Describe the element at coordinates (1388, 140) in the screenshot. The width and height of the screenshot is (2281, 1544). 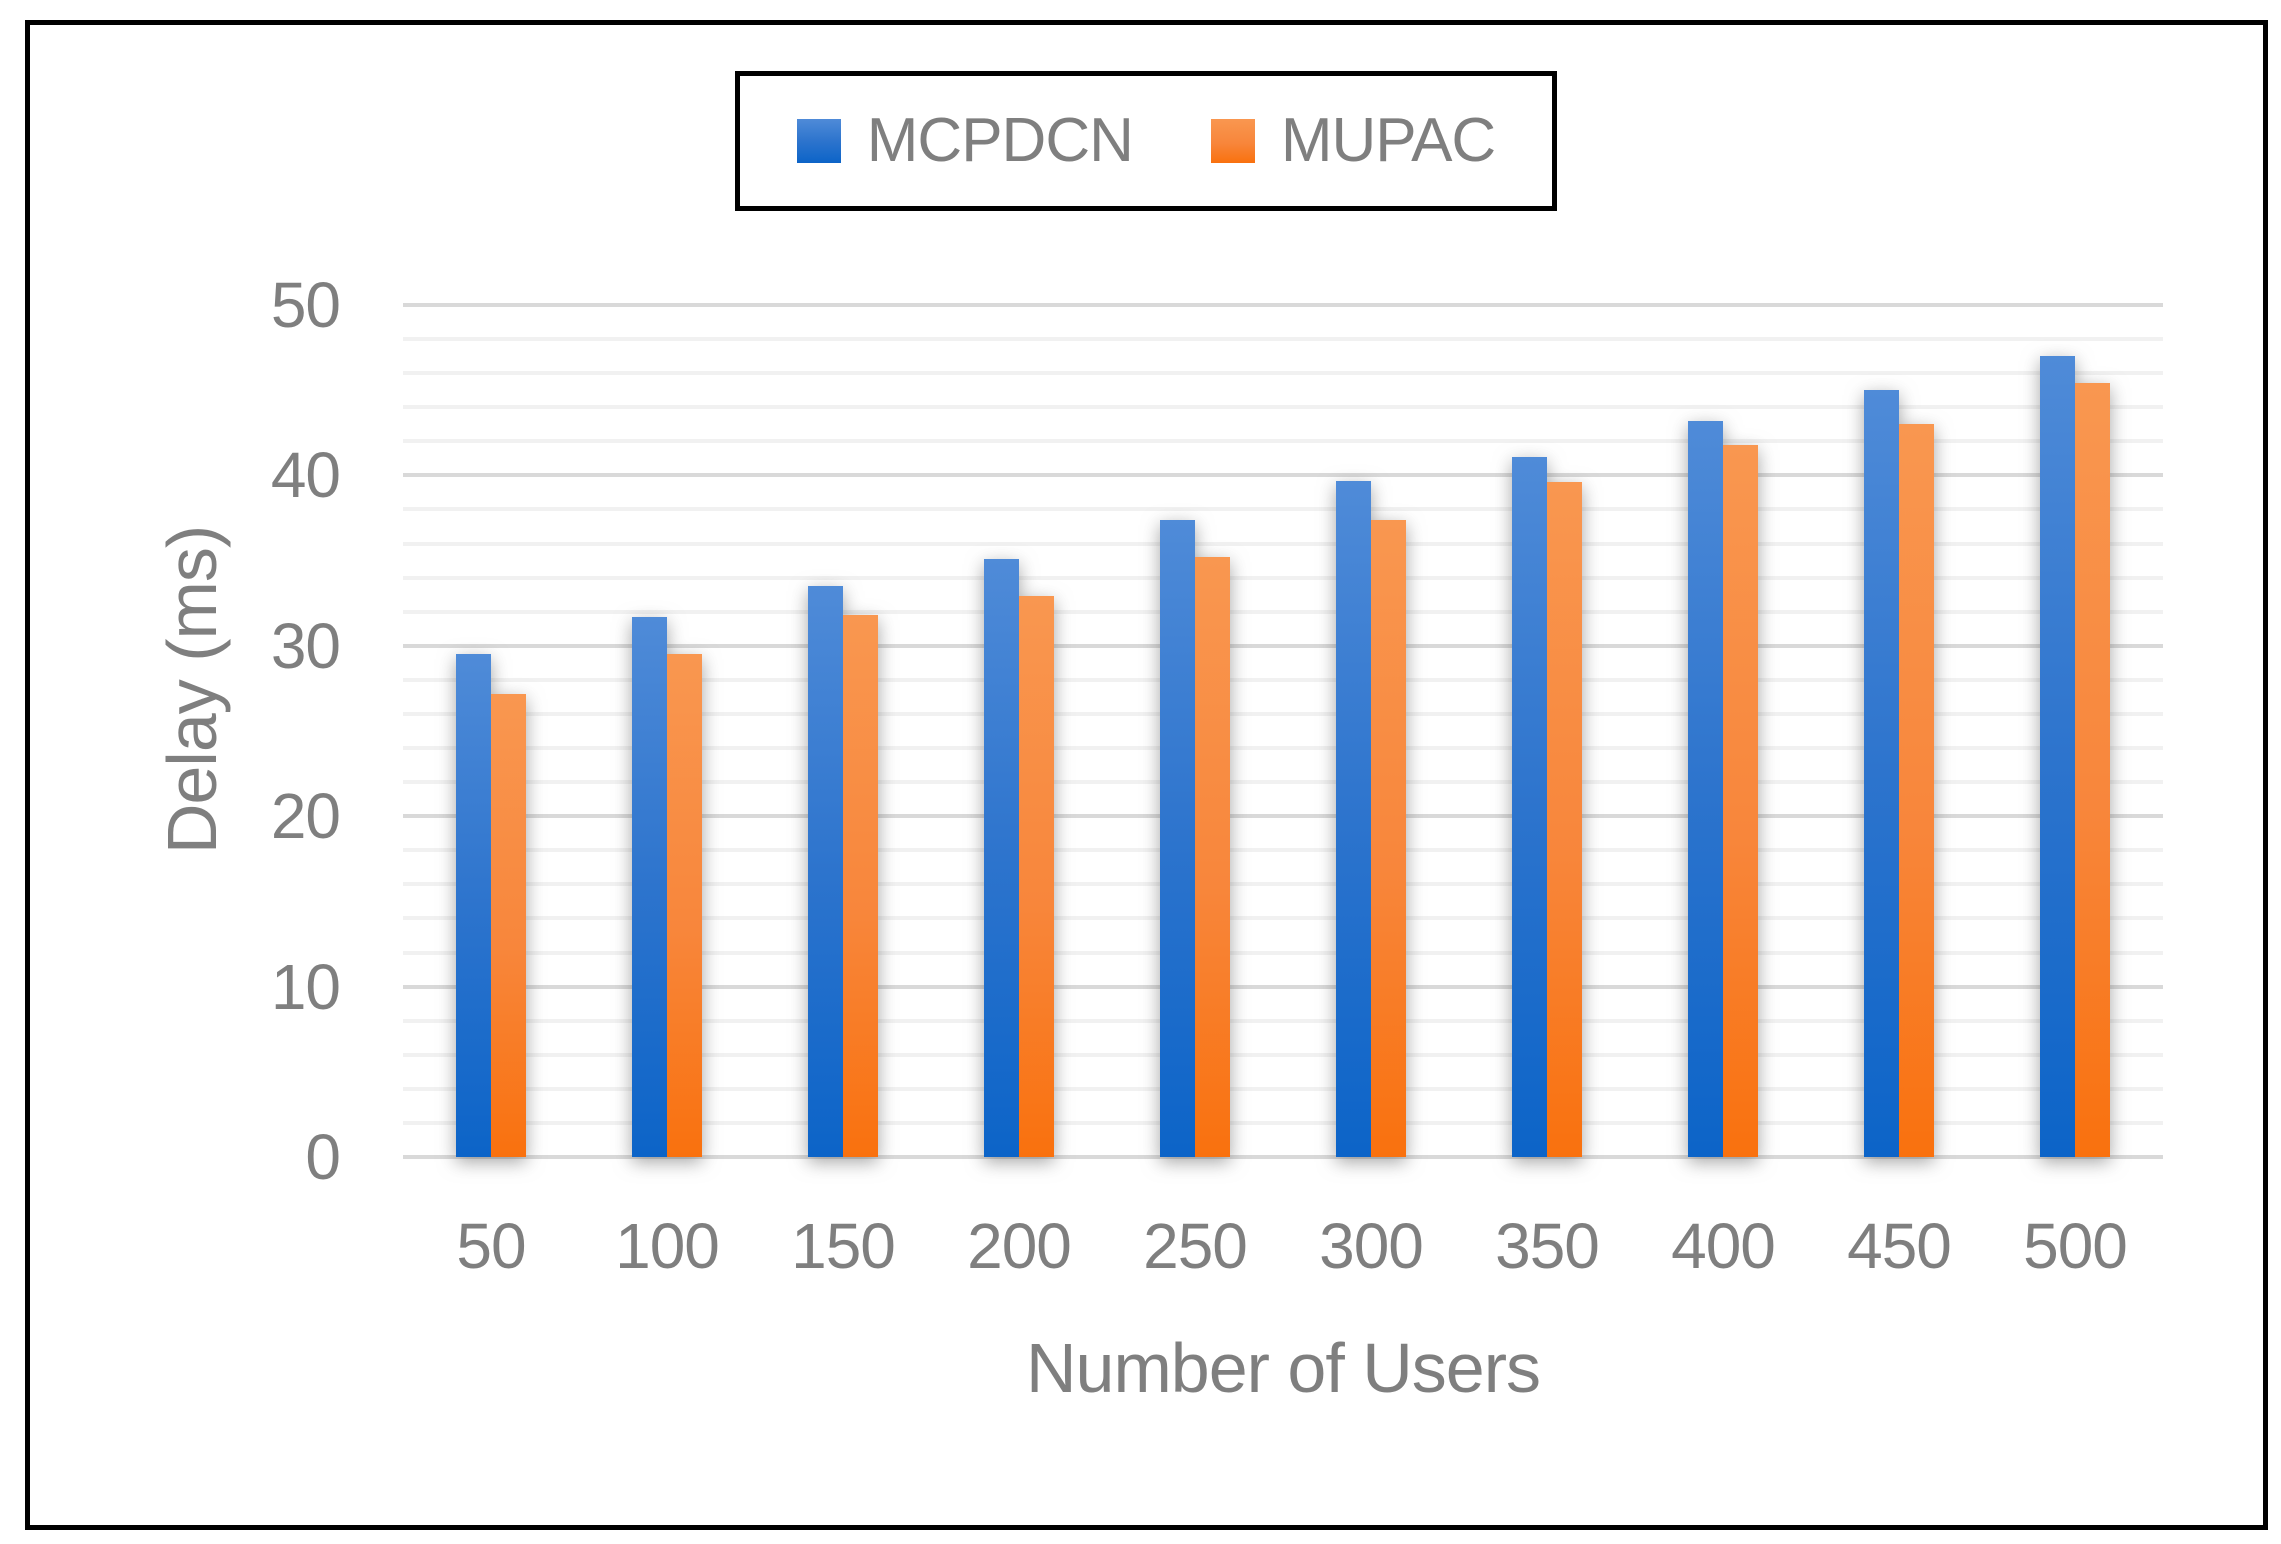
I see `legend-label-mupac: MUPAC` at that location.